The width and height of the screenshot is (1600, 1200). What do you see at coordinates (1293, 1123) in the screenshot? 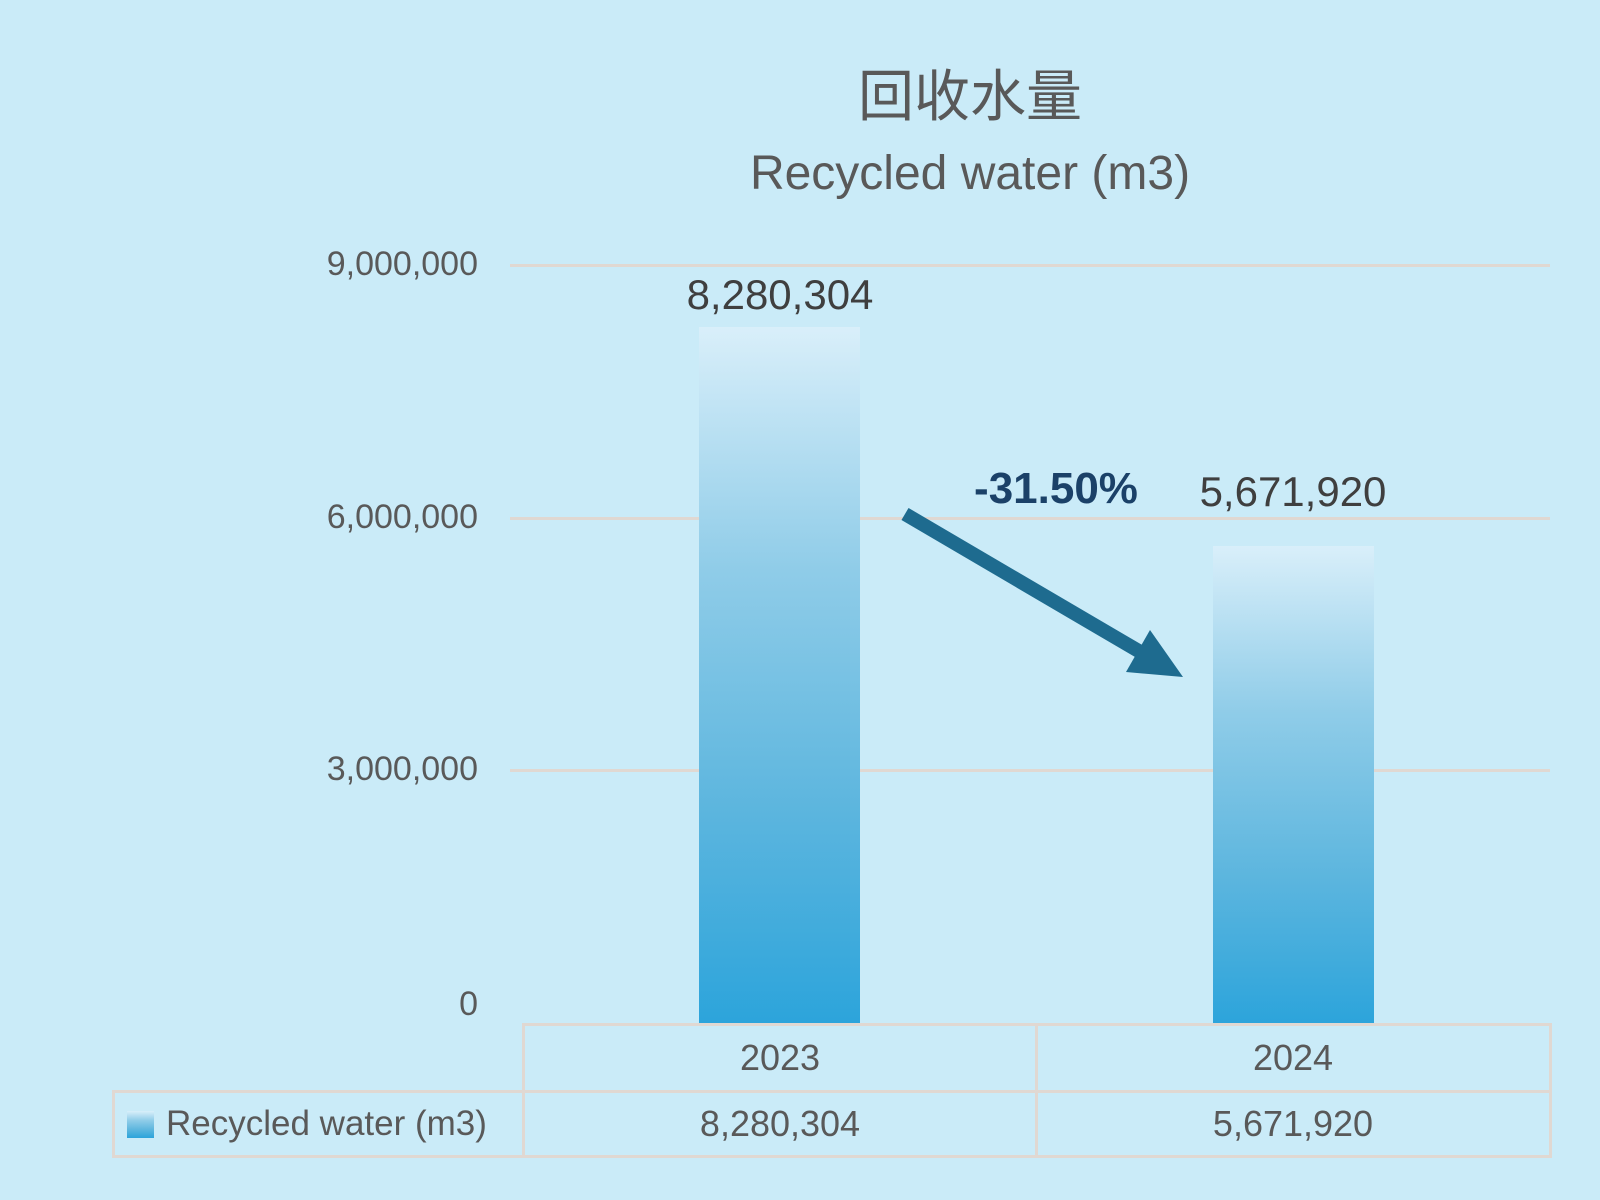
I see `table-value-2024: 5,671,920` at bounding box center [1293, 1123].